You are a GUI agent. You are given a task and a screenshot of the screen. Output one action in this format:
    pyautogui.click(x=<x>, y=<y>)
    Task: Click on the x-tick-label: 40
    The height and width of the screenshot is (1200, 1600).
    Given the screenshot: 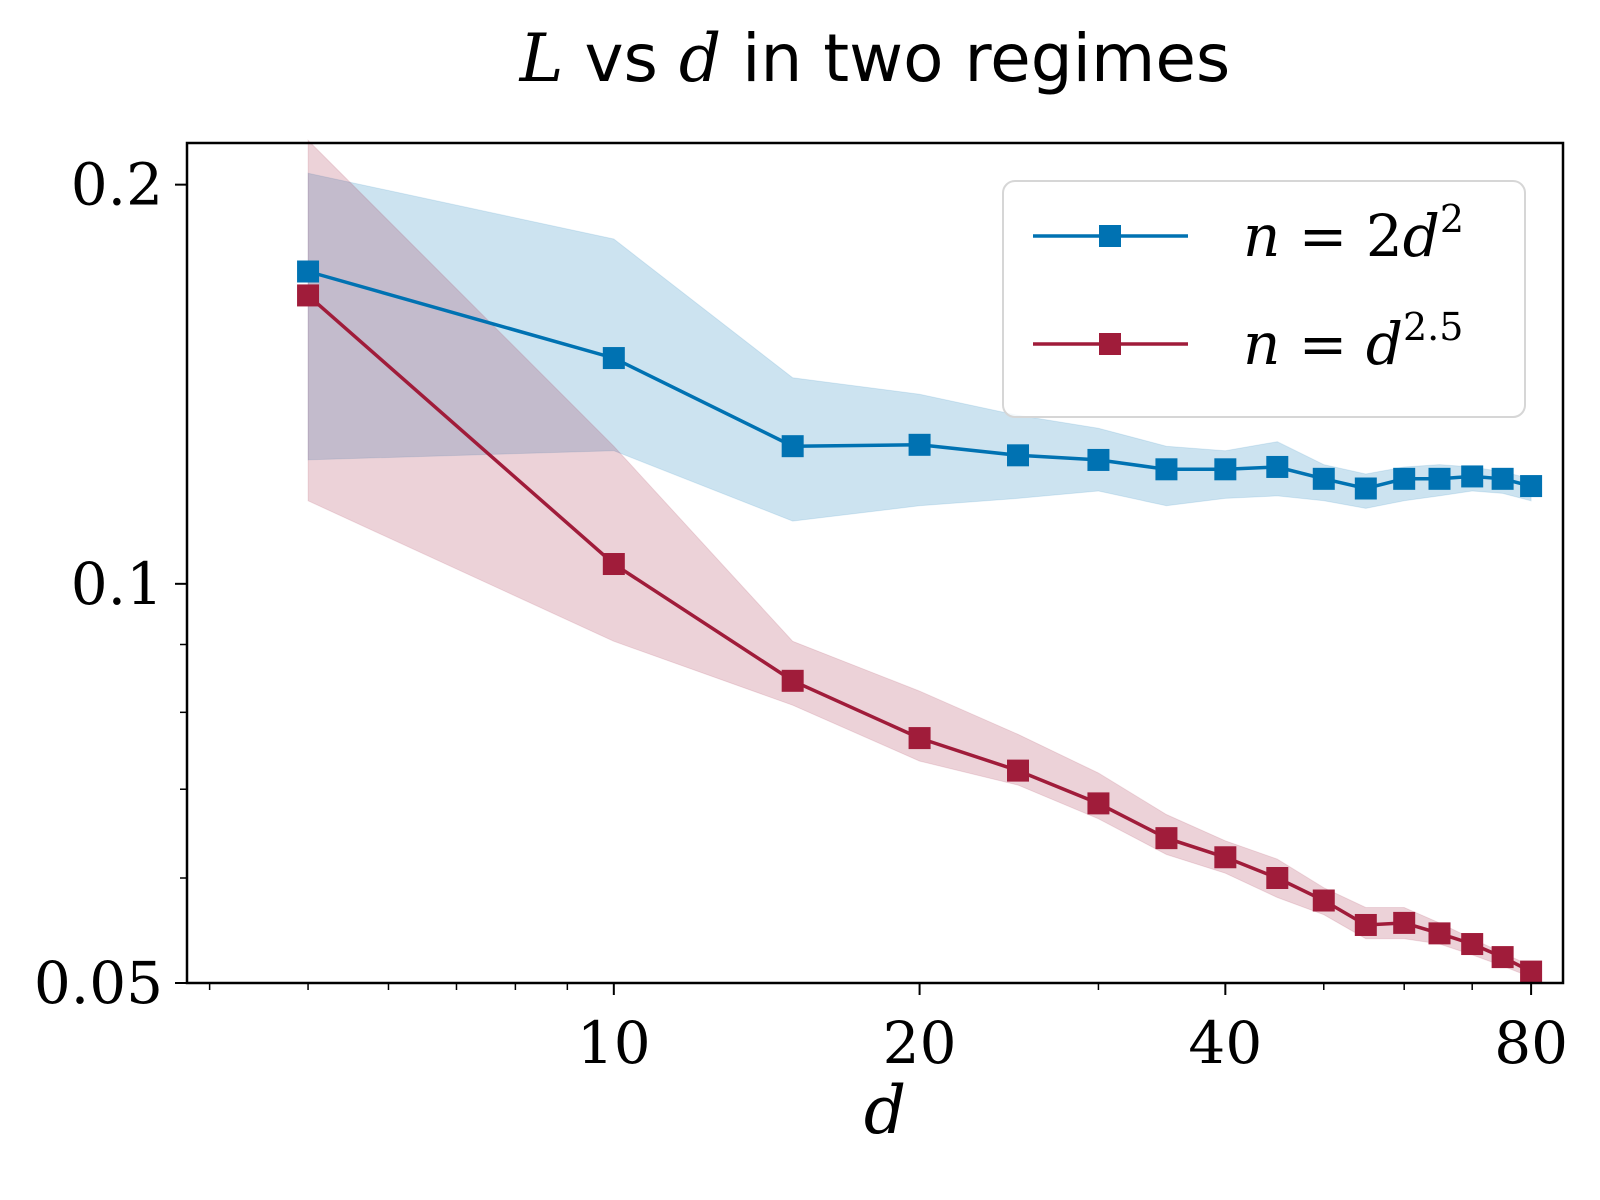 What is the action you would take?
    pyautogui.click(x=1225, y=1043)
    